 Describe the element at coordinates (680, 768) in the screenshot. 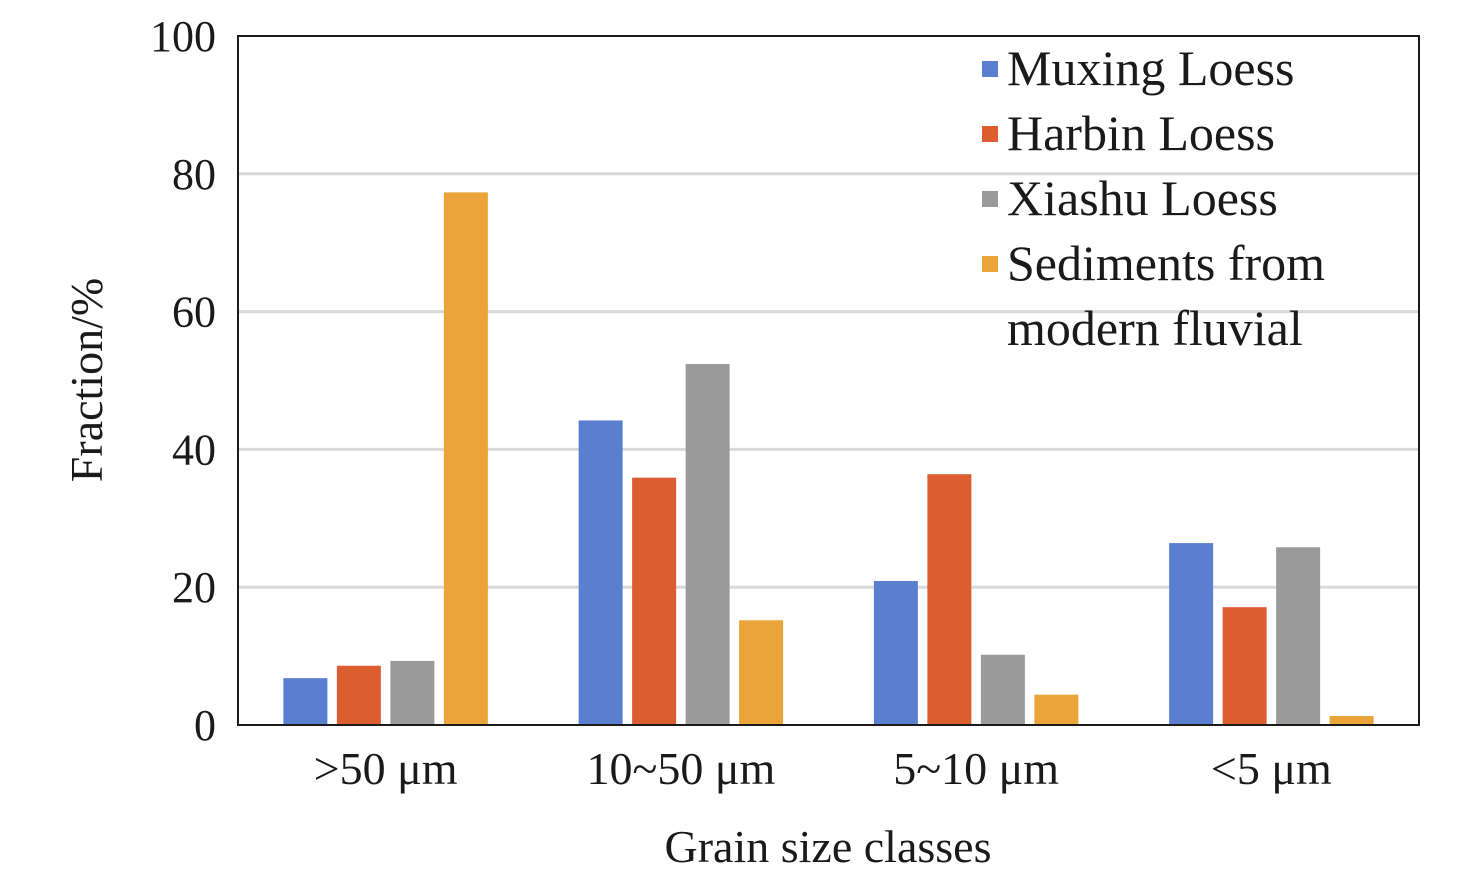

I see `x-tick-label: 10~50 μm` at that location.